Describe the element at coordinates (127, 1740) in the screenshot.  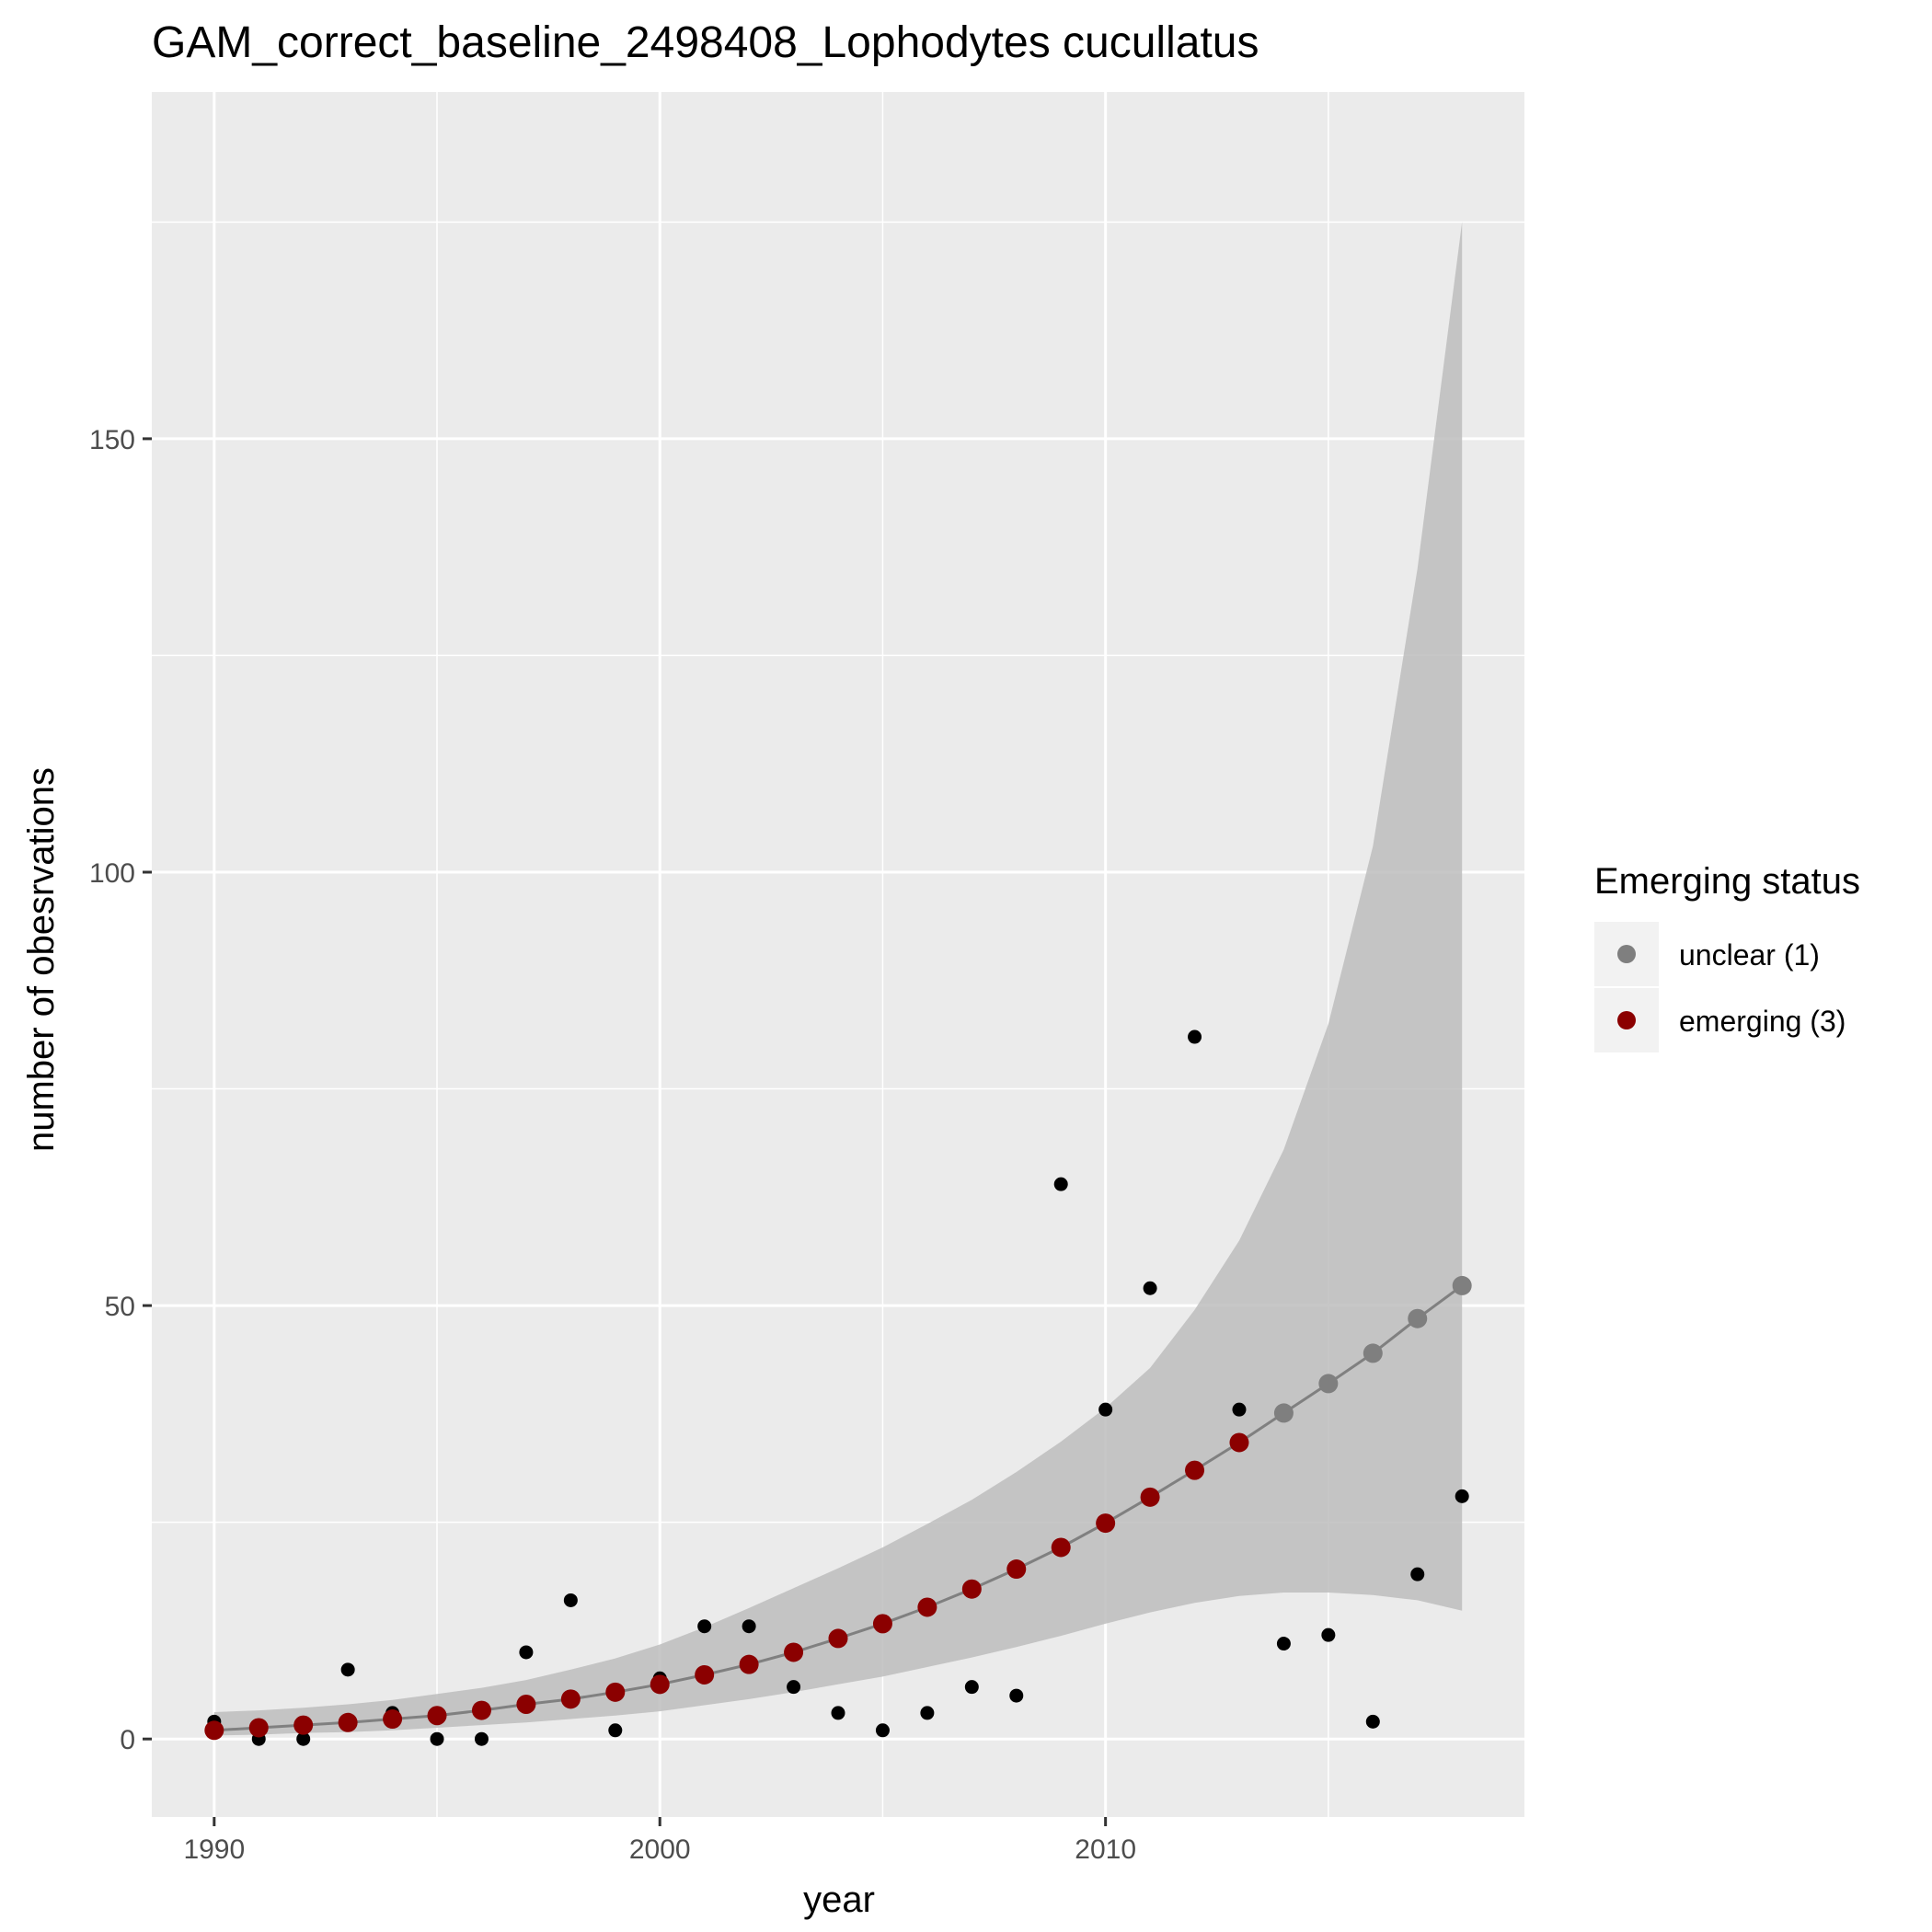
I see `y-tick-label: 0` at that location.